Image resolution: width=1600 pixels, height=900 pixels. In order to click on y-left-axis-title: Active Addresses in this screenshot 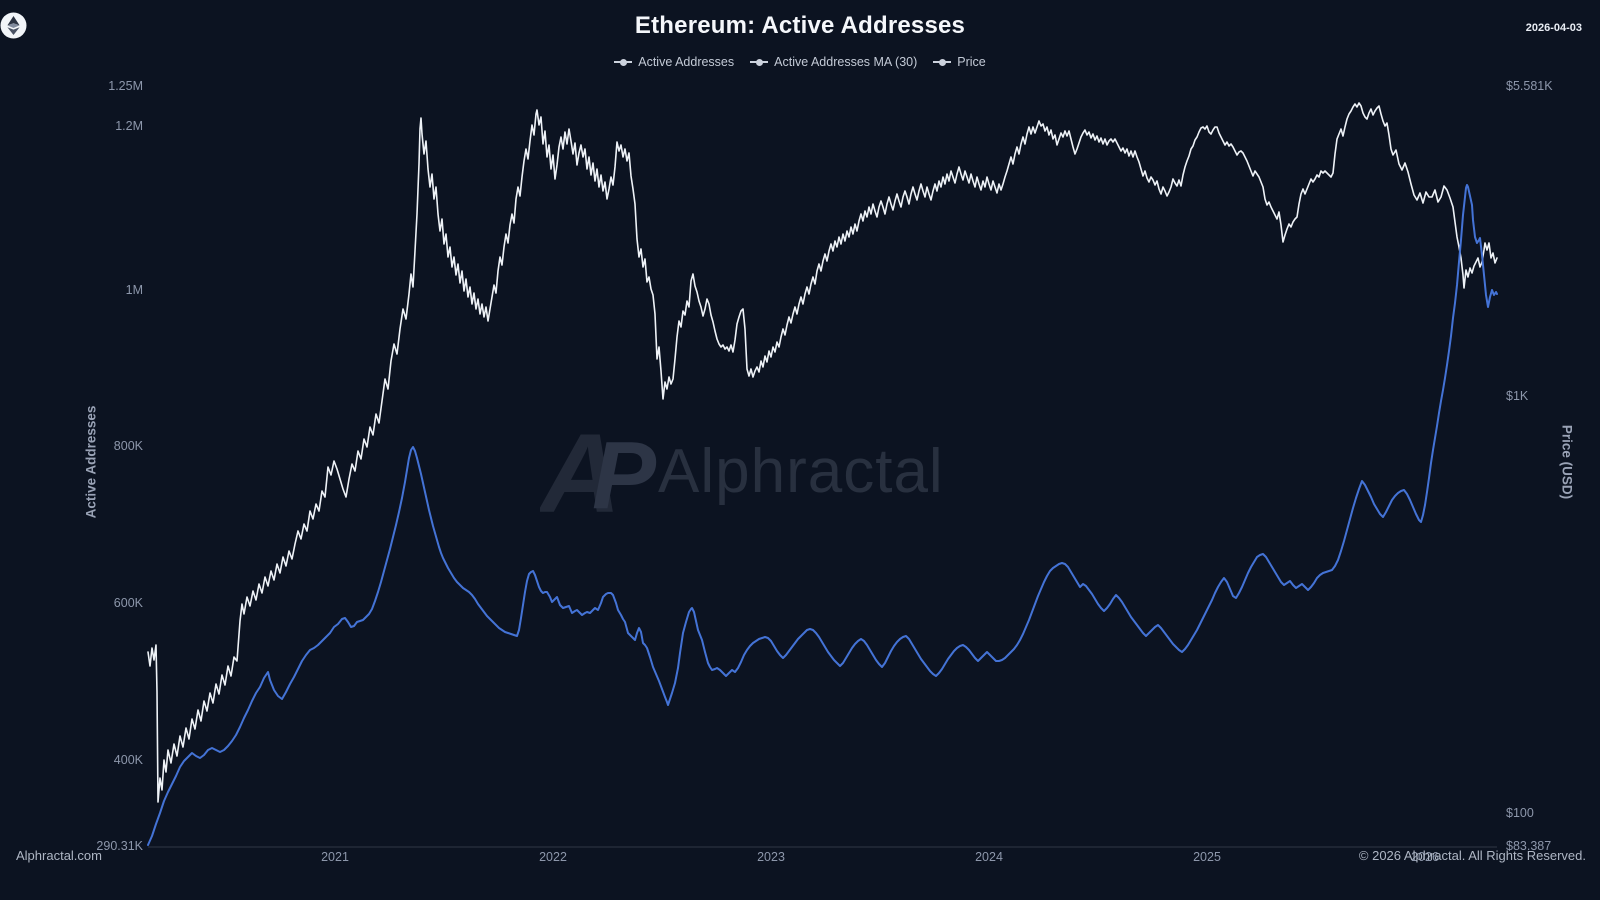, I will do `click(91, 462)`.